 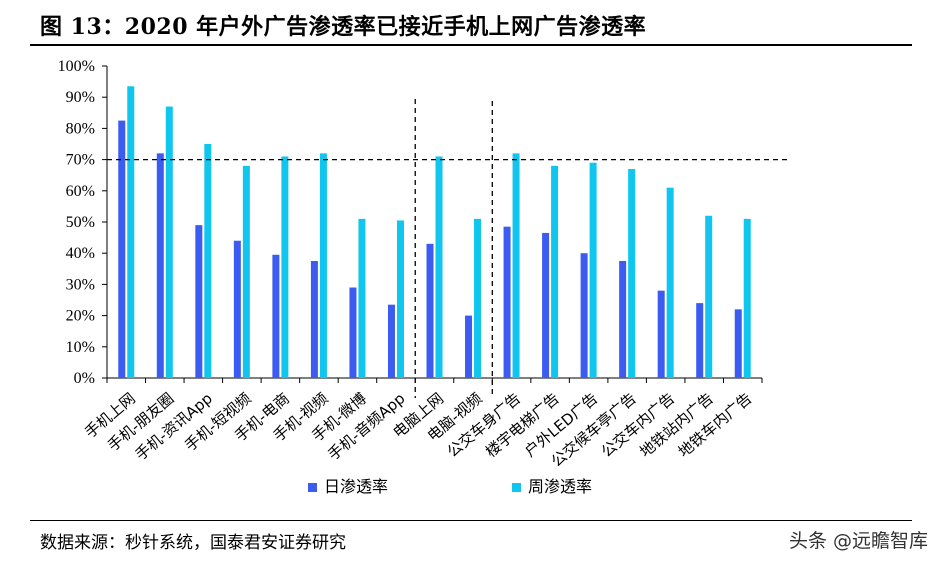 What do you see at coordinates (471, 45) in the screenshot?
I see `title-rule` at bounding box center [471, 45].